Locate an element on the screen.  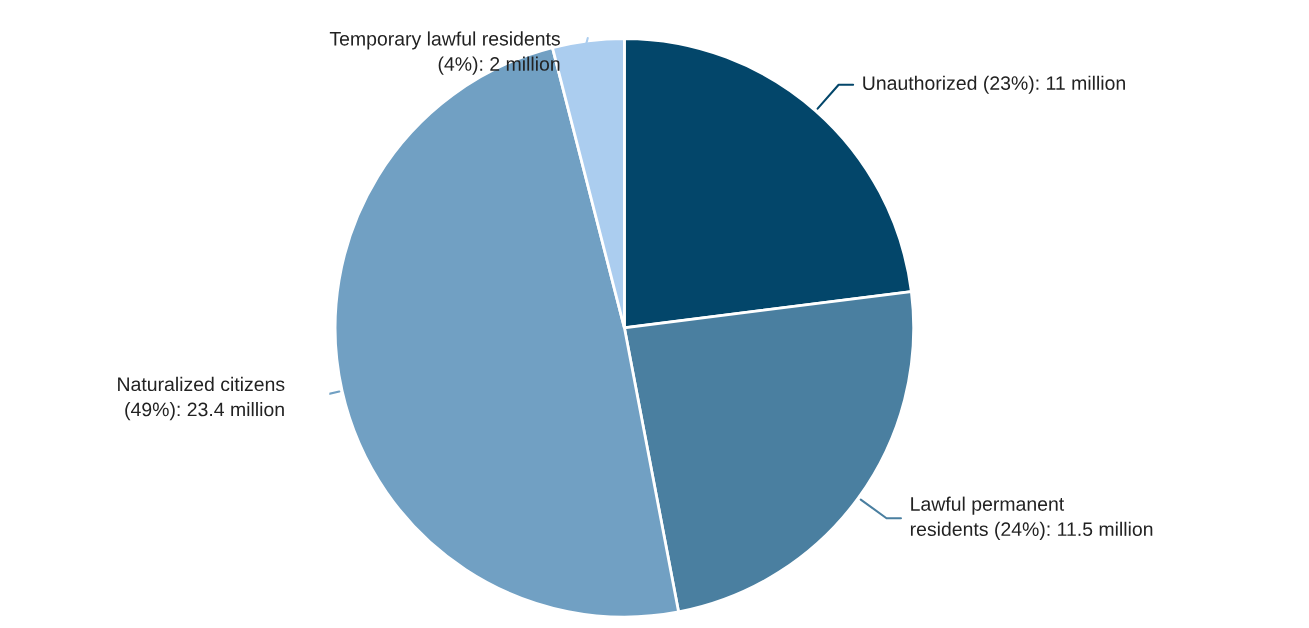
slice-label: Naturalized citizens (49%): 23.4 million is located at coordinates (201, 398).